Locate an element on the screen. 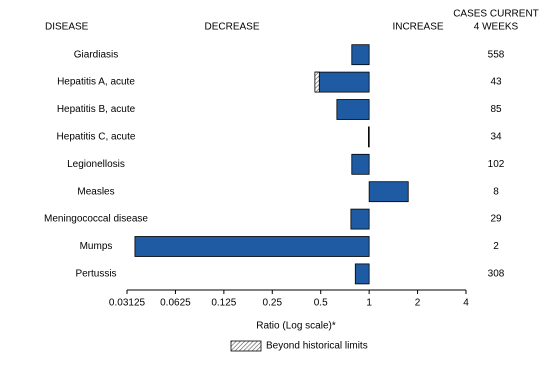 The image size is (559, 366). cases-value: 102 is located at coordinates (496, 164).